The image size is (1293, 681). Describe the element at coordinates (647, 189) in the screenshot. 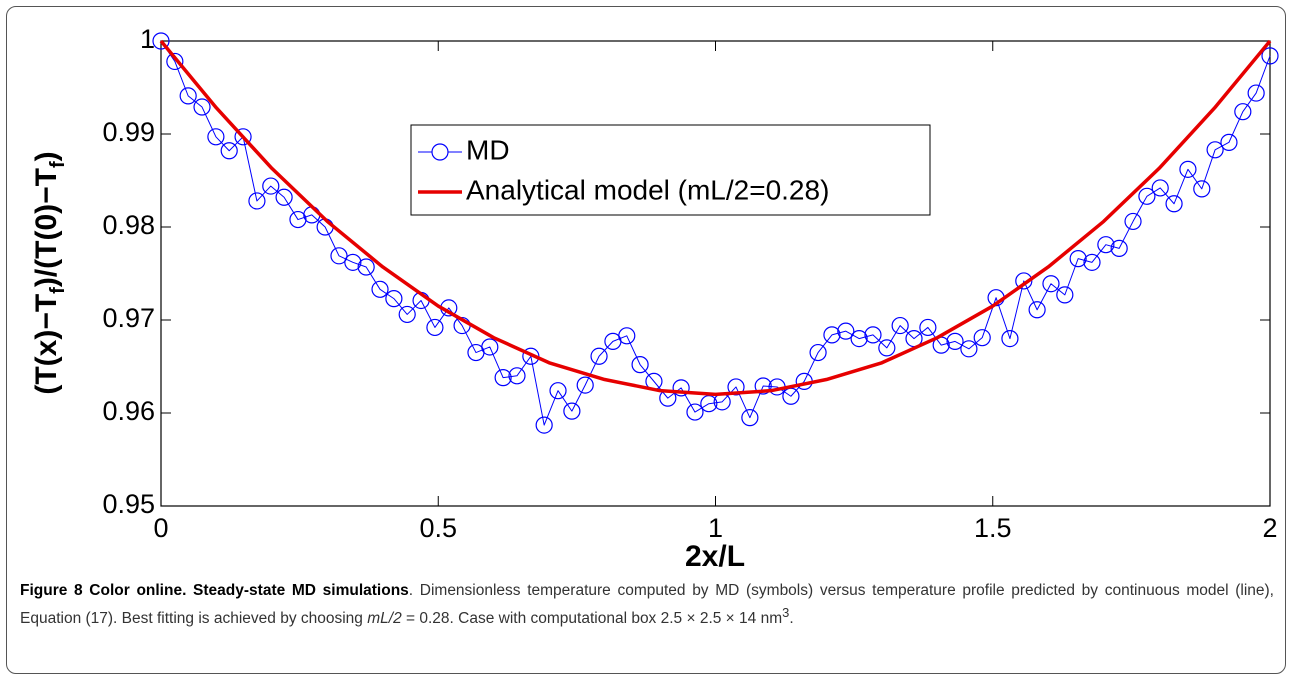

I see `legend-label: Analytical model (mL/2=0.28)` at that location.